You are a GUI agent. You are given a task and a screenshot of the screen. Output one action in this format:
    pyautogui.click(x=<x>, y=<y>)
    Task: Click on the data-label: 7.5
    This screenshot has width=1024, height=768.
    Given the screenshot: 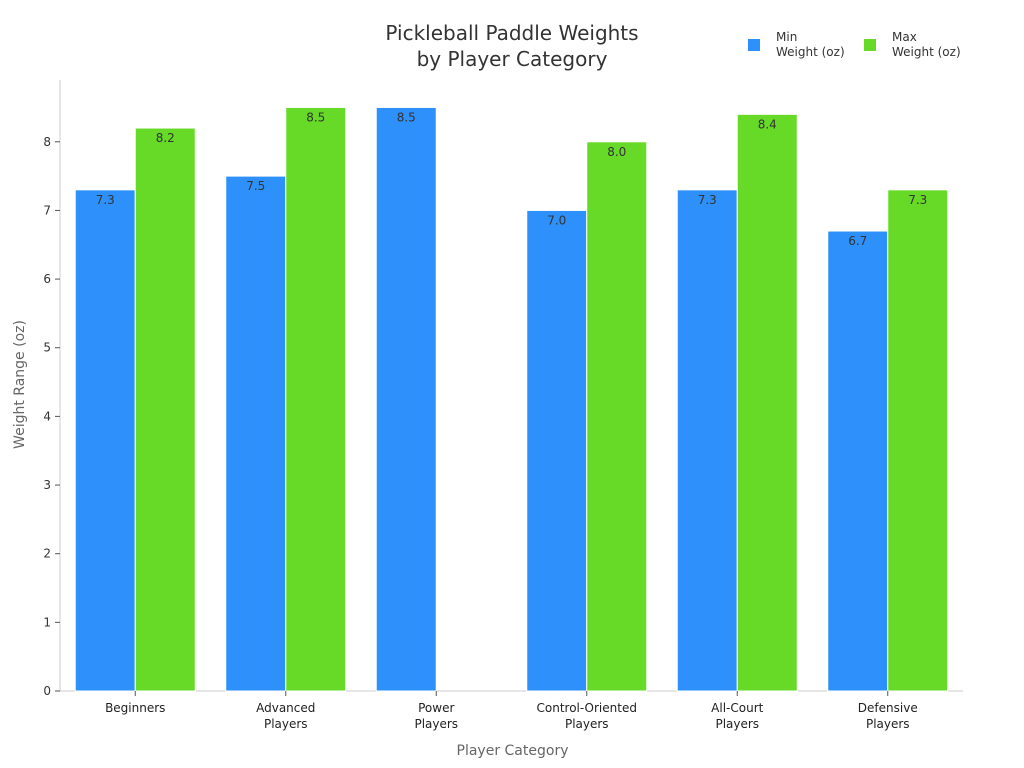 What is the action you would take?
    pyautogui.click(x=255, y=186)
    